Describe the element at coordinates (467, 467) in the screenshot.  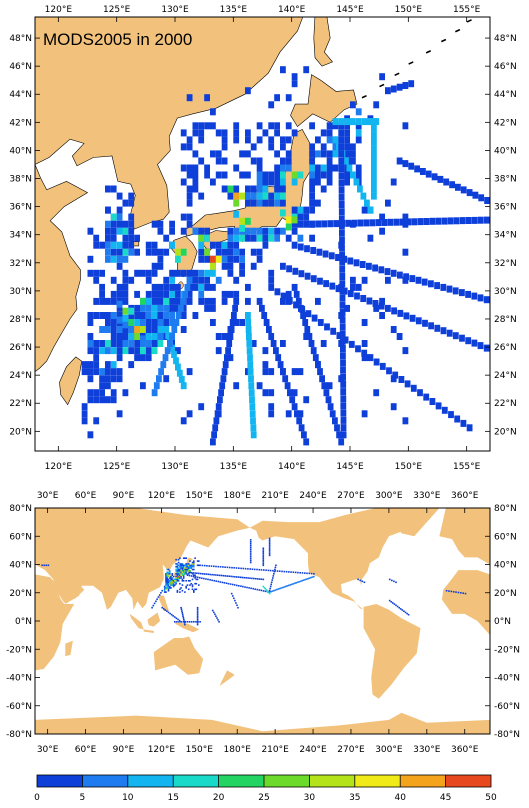
I see `lon-tick-label: 155°E` at that location.